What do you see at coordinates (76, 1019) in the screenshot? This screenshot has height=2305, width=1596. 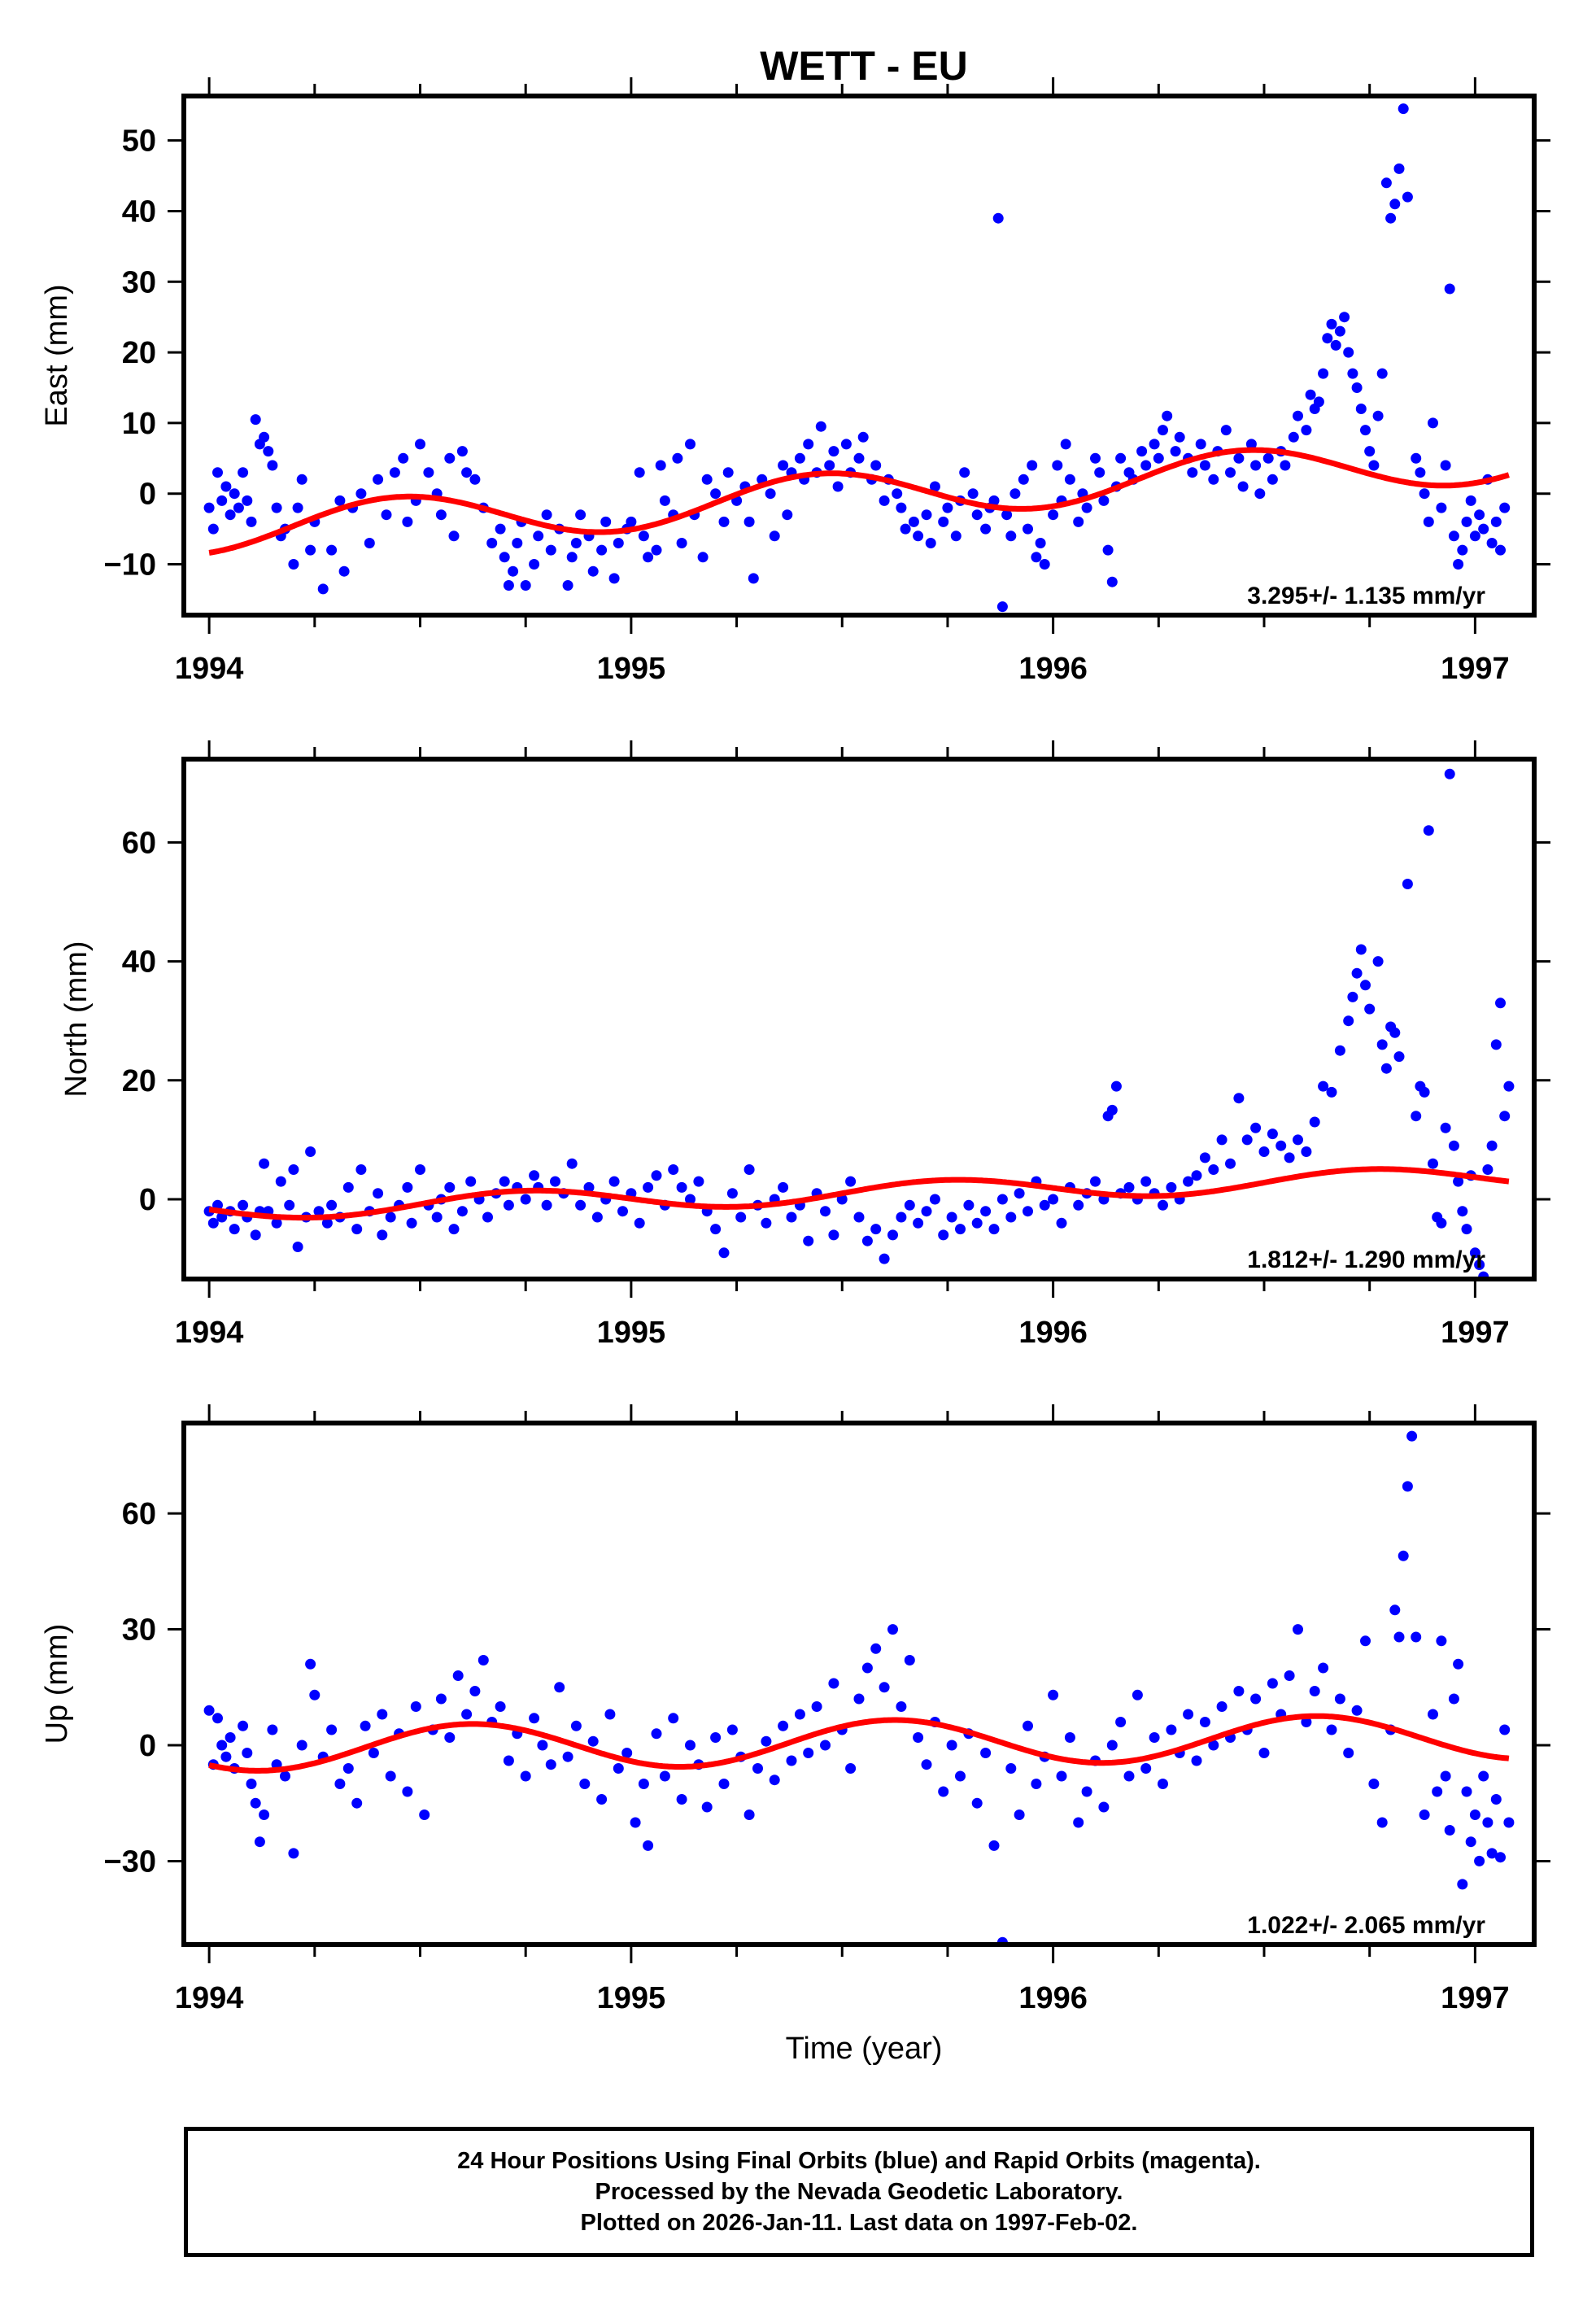 I see `y-axis-title: North (mm)` at bounding box center [76, 1019].